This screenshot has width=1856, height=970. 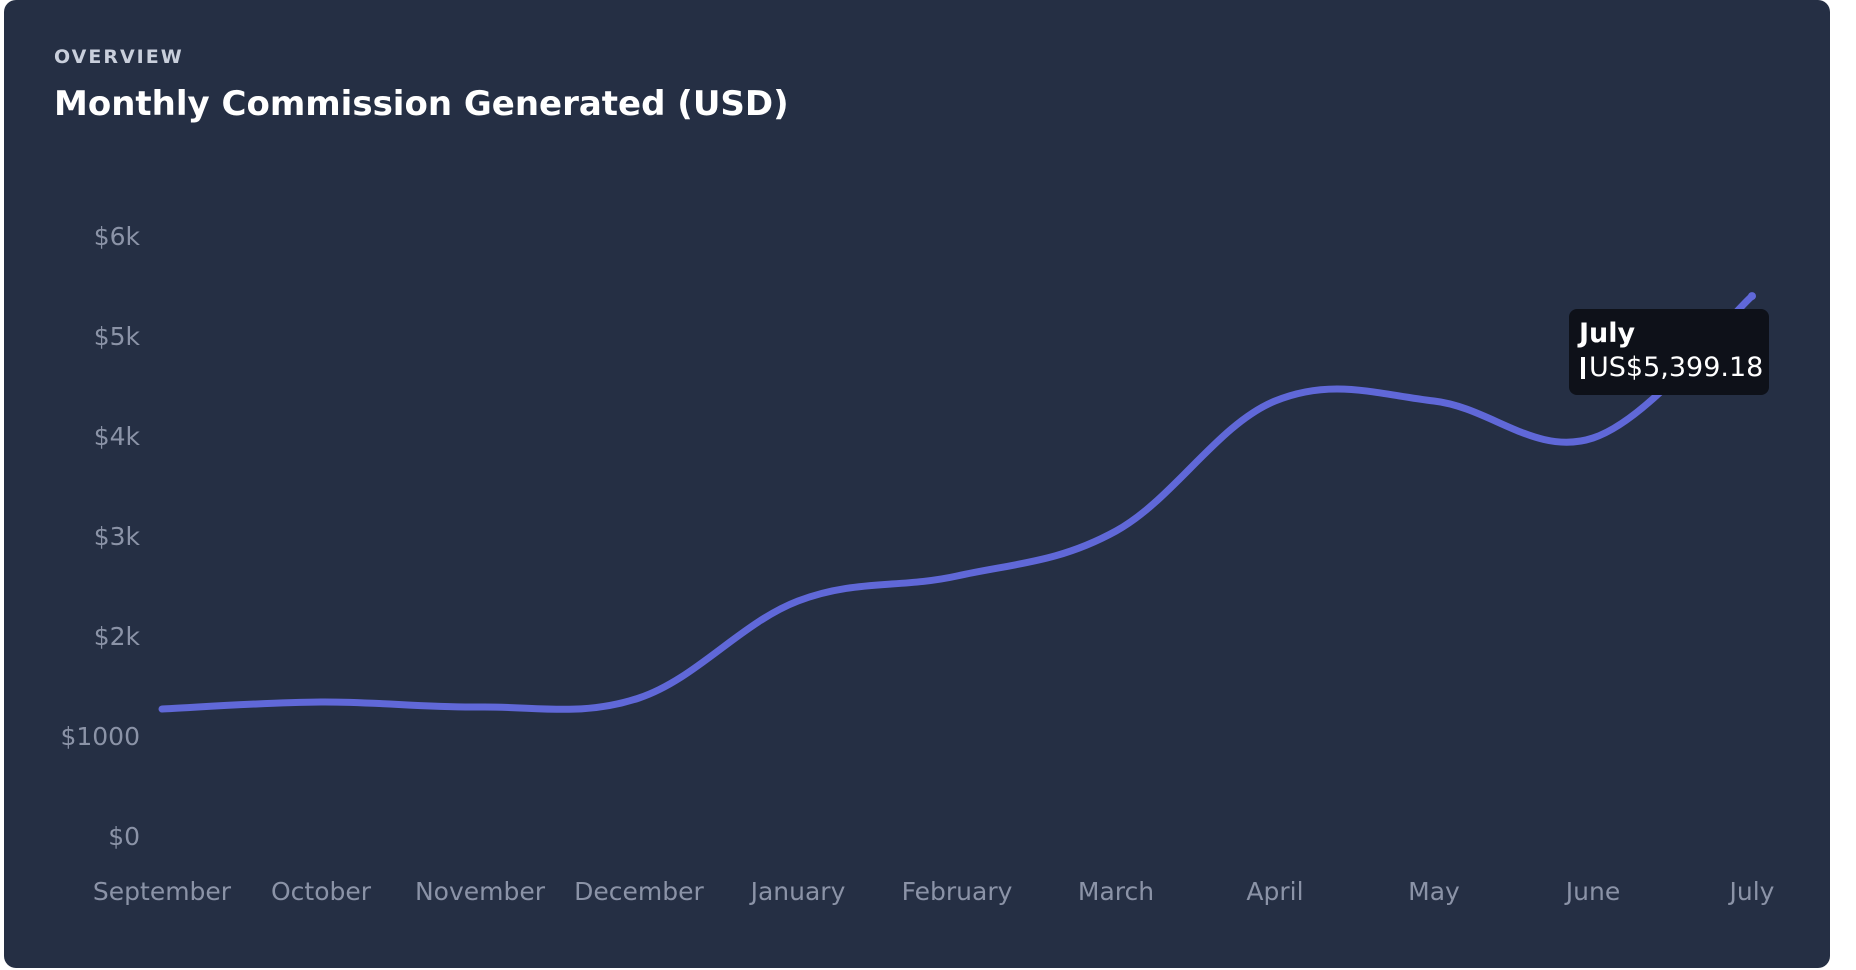 I want to click on y-axis: $0 $1000 $2k $3k $4k $5k $6k, so click(x=100, y=536).